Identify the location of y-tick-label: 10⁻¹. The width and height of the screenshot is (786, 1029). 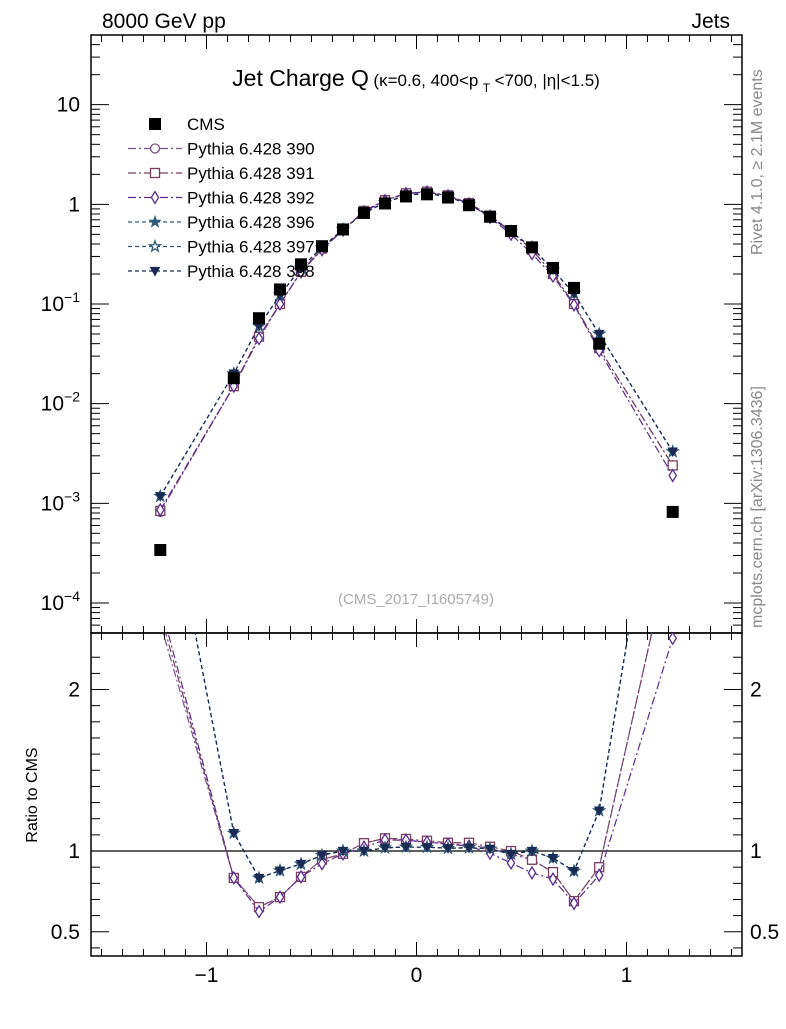
(61, 302).